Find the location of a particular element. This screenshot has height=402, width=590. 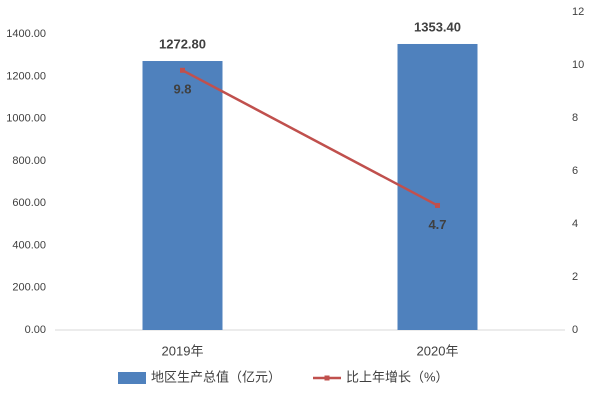

y-tick-label: 0.00 is located at coordinates (35, 330).